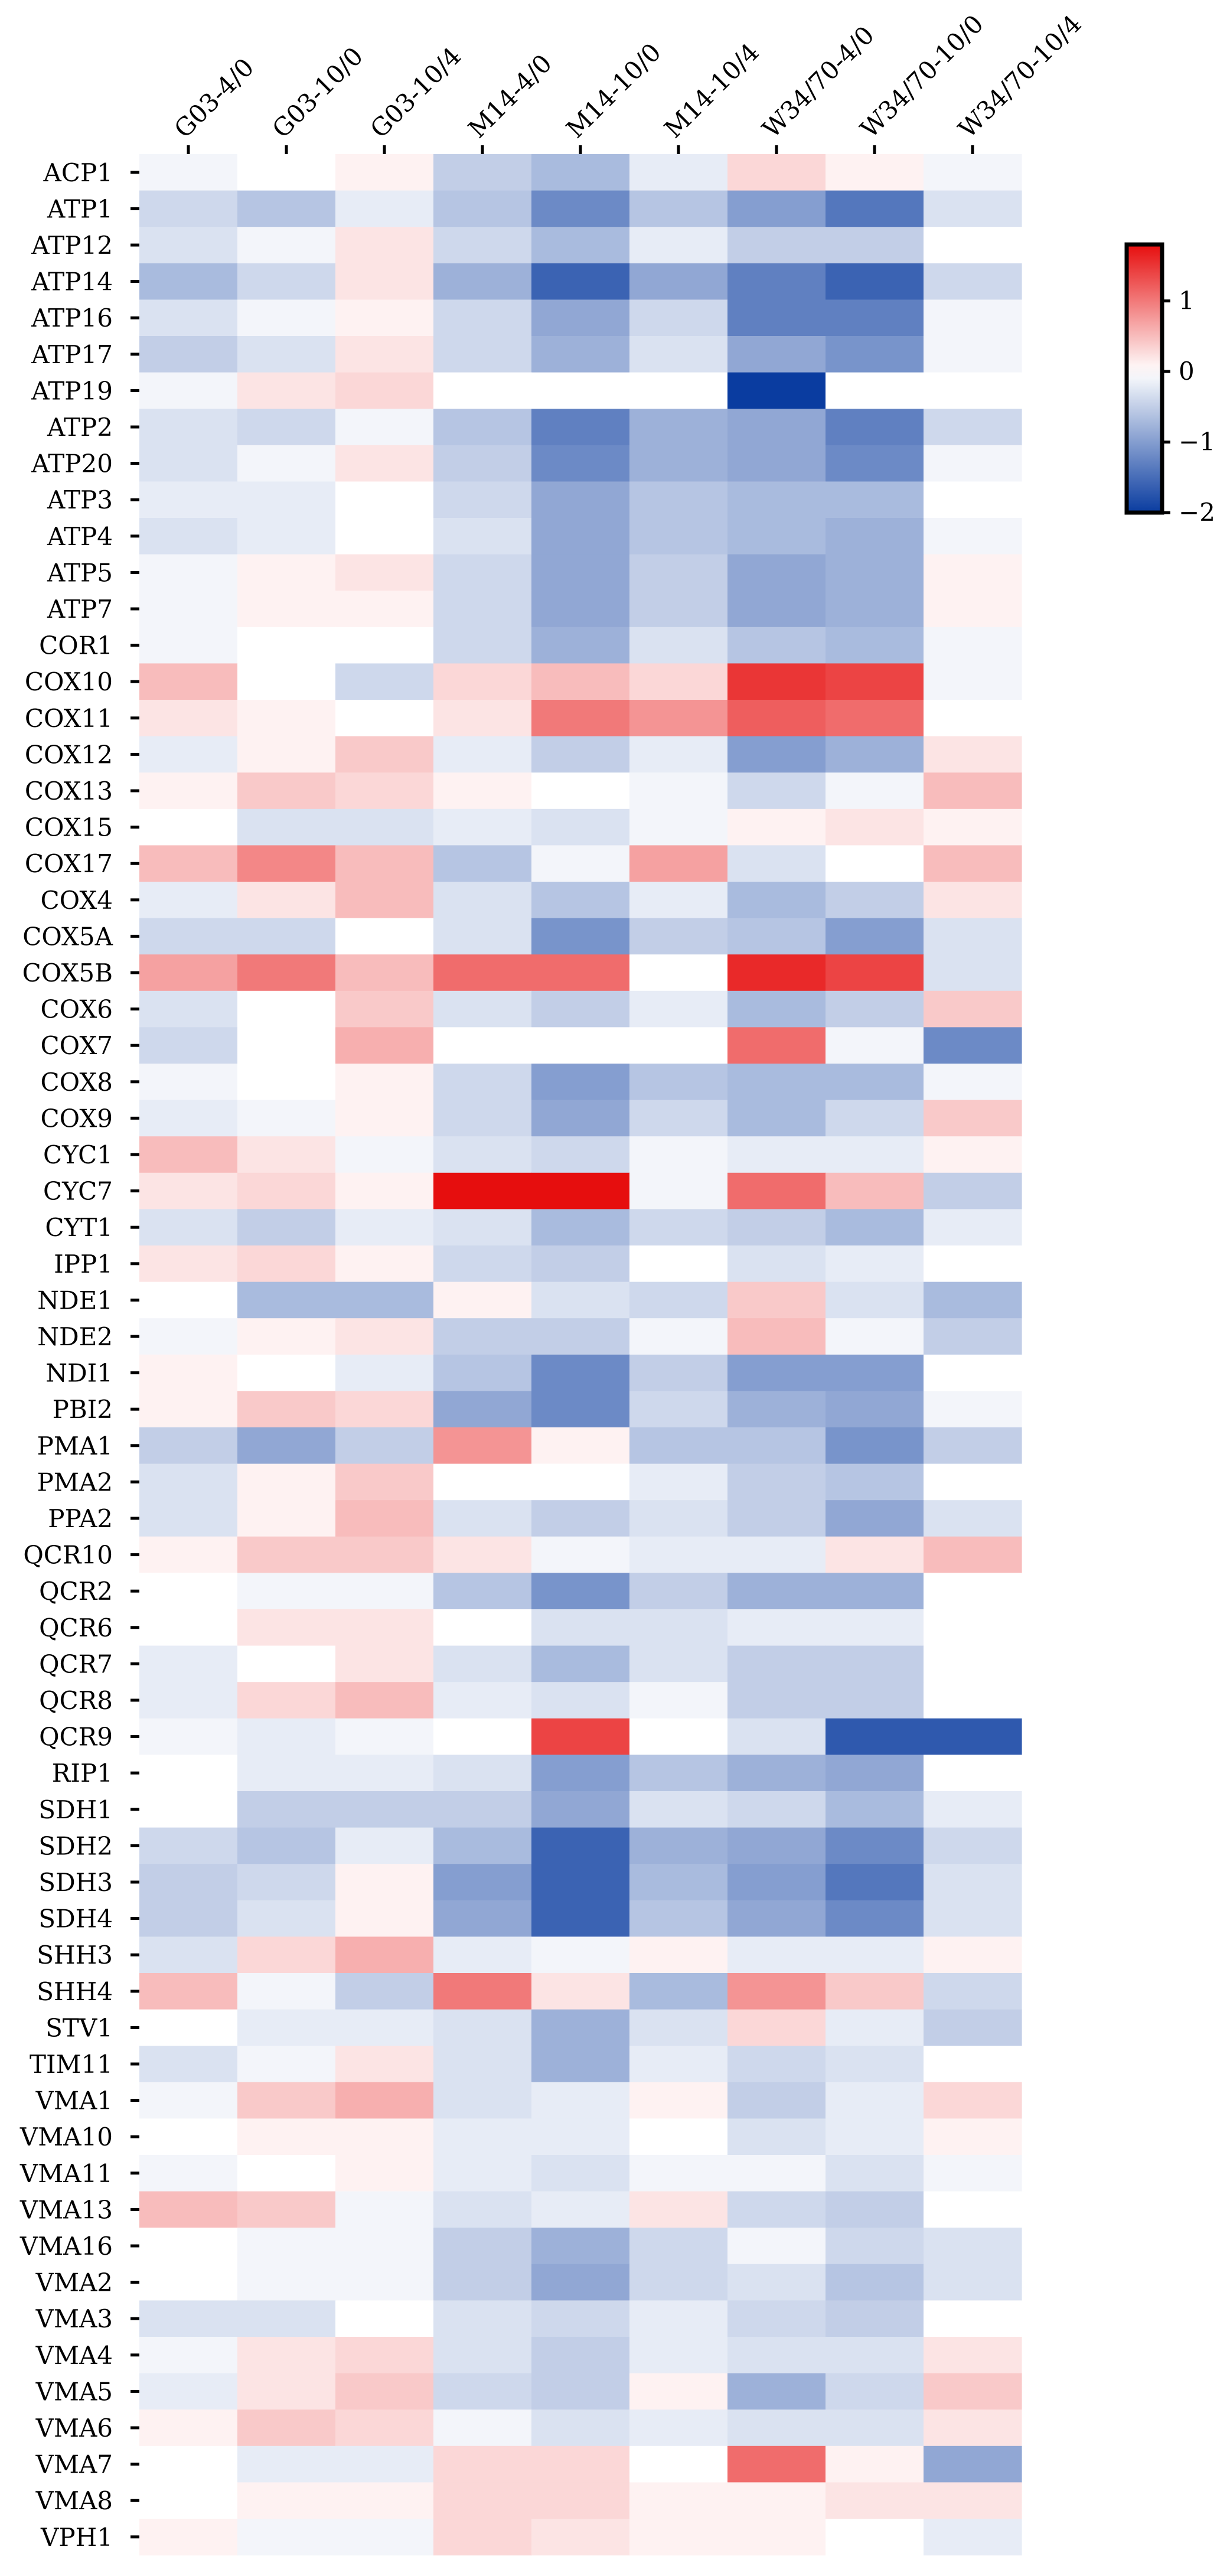  Describe the element at coordinates (317, 92) in the screenshot. I see `column-label: G03-10/0` at that location.